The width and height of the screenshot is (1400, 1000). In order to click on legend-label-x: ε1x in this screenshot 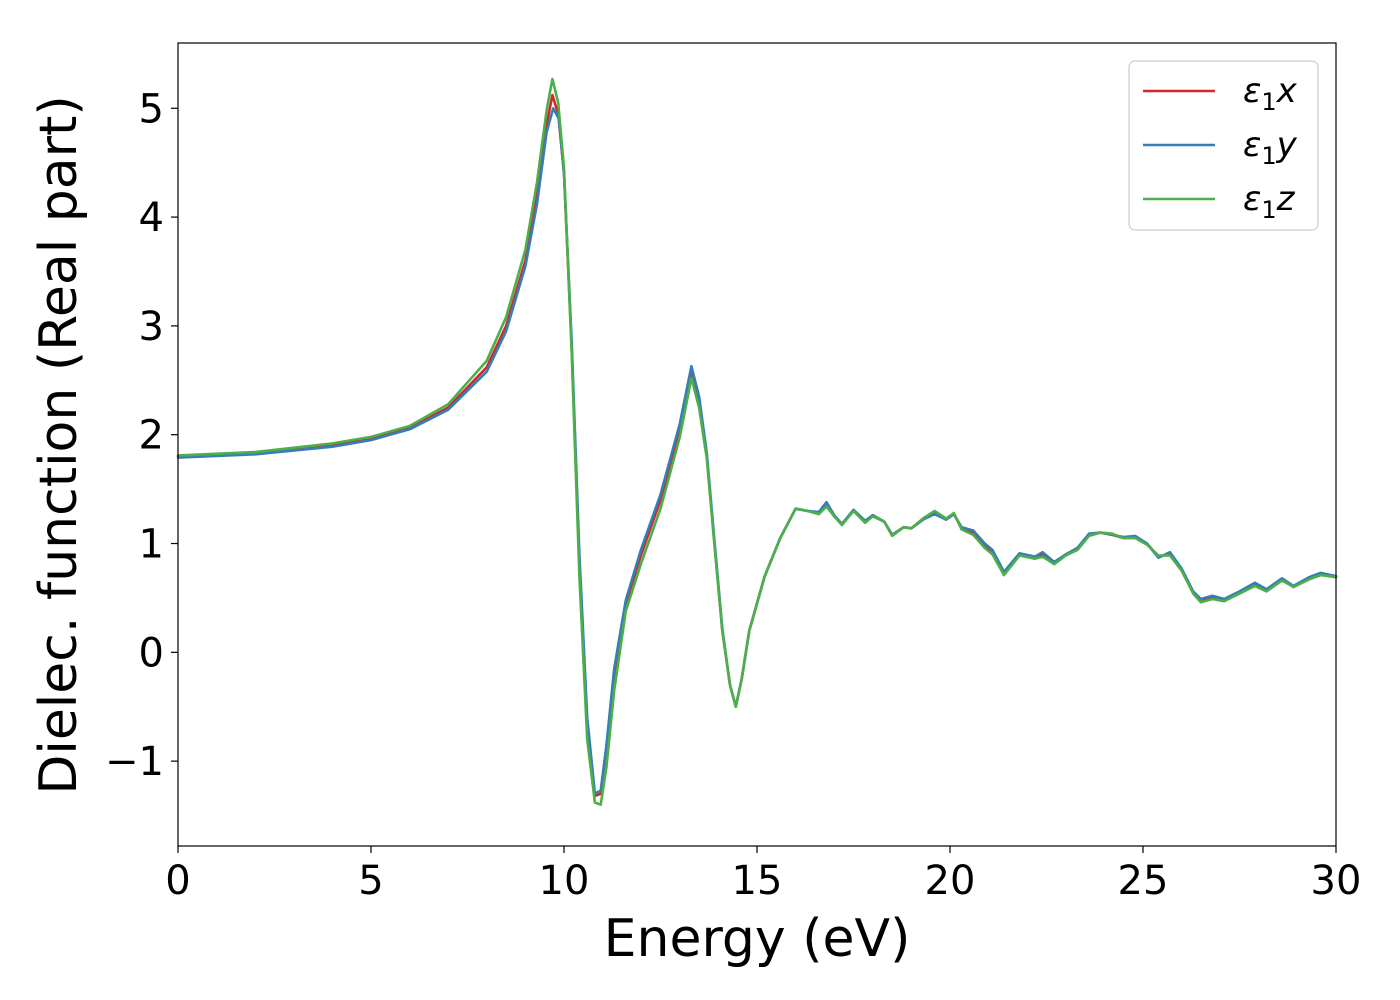, I will do `click(1270, 93)`.